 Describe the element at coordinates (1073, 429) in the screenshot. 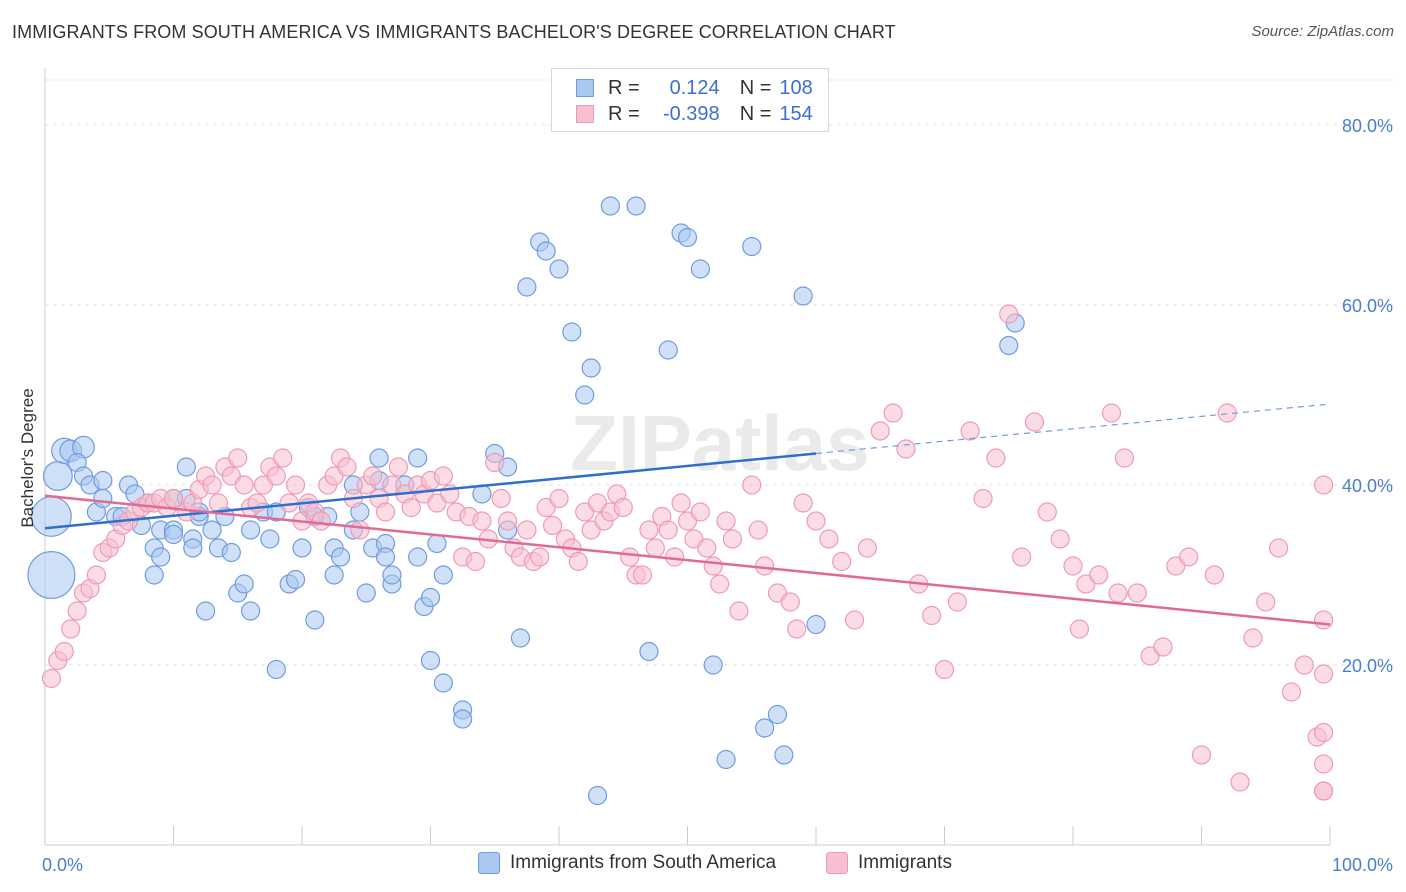

I see `trend-line-extension` at that location.